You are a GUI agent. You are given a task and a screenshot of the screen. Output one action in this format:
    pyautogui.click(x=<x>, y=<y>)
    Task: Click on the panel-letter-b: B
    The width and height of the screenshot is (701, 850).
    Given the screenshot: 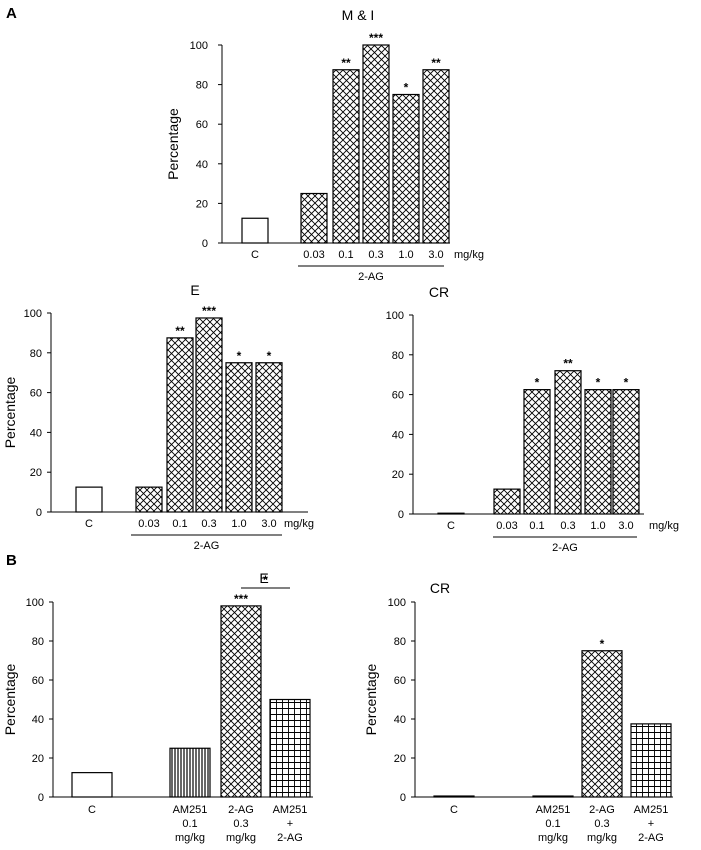 What is the action you would take?
    pyautogui.click(x=11, y=560)
    